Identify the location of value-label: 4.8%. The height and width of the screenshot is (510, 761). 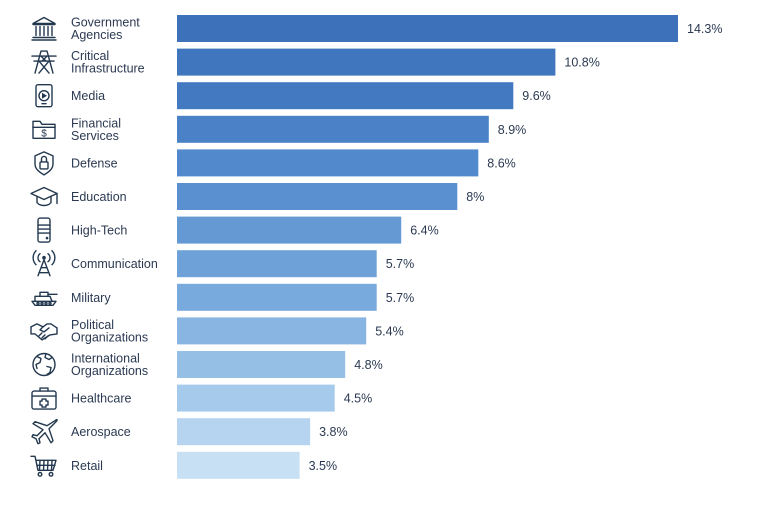
(368, 365).